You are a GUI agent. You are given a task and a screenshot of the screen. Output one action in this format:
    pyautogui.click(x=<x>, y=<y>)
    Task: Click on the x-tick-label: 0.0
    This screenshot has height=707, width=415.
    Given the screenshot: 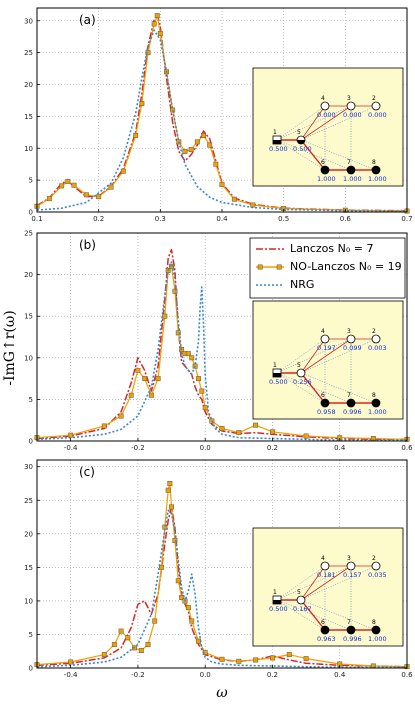 What is the action you would take?
    pyautogui.click(x=205, y=675)
    